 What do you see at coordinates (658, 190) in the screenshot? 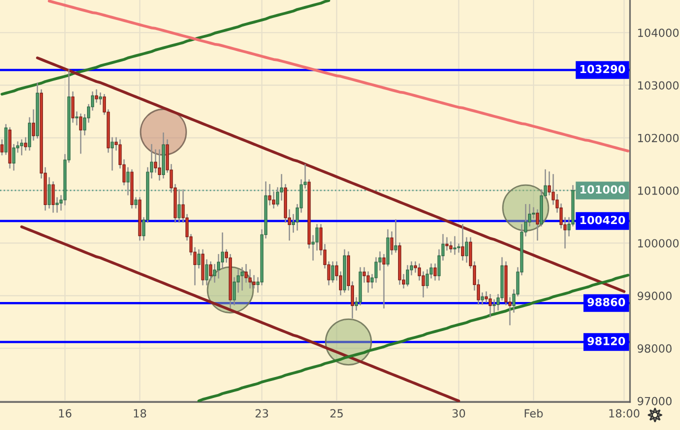
I see `y-tick-label: 101000` at bounding box center [658, 190].